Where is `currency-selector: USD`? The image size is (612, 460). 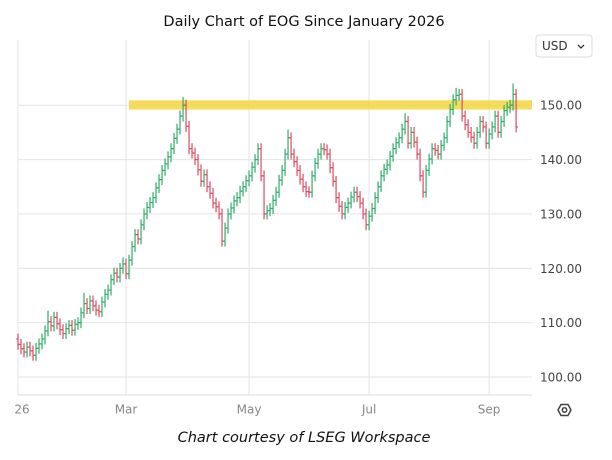 currency-selector: USD is located at coordinates (564, 46).